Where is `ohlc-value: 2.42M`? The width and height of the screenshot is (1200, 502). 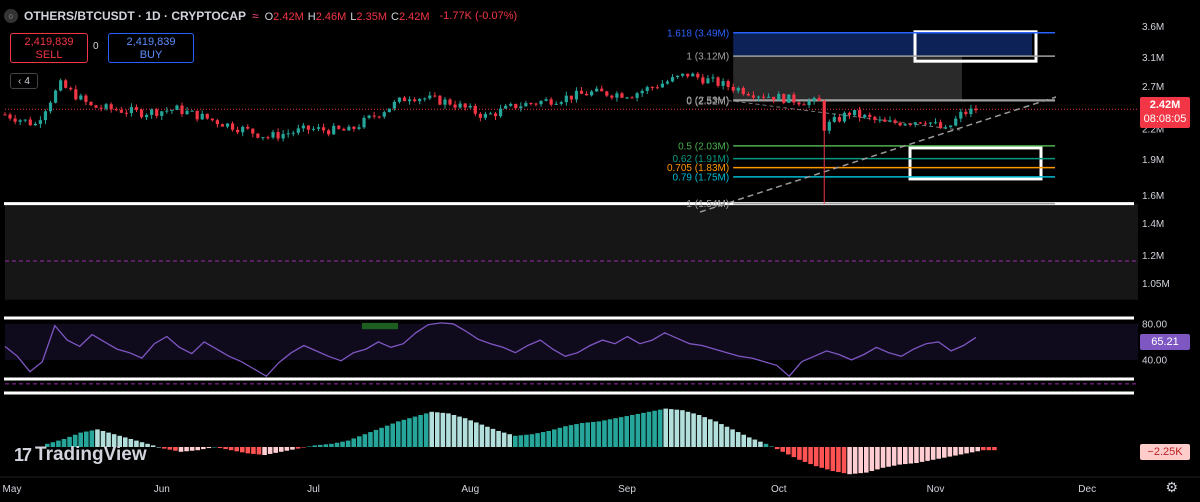 ohlc-value: 2.42M is located at coordinates (414, 17).